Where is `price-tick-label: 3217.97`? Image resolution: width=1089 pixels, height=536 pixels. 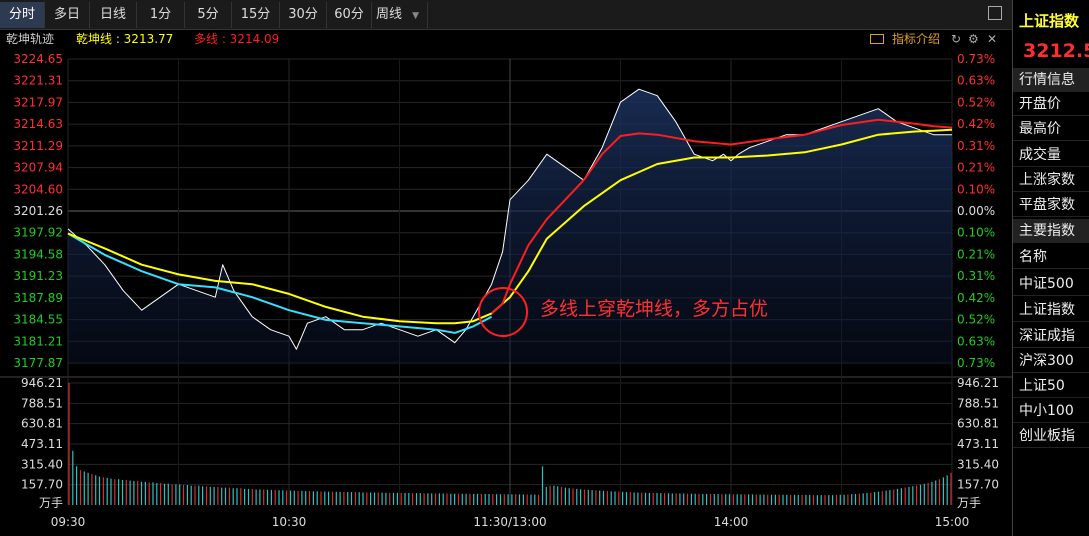 price-tick-label: 3217.97 is located at coordinates (38, 102).